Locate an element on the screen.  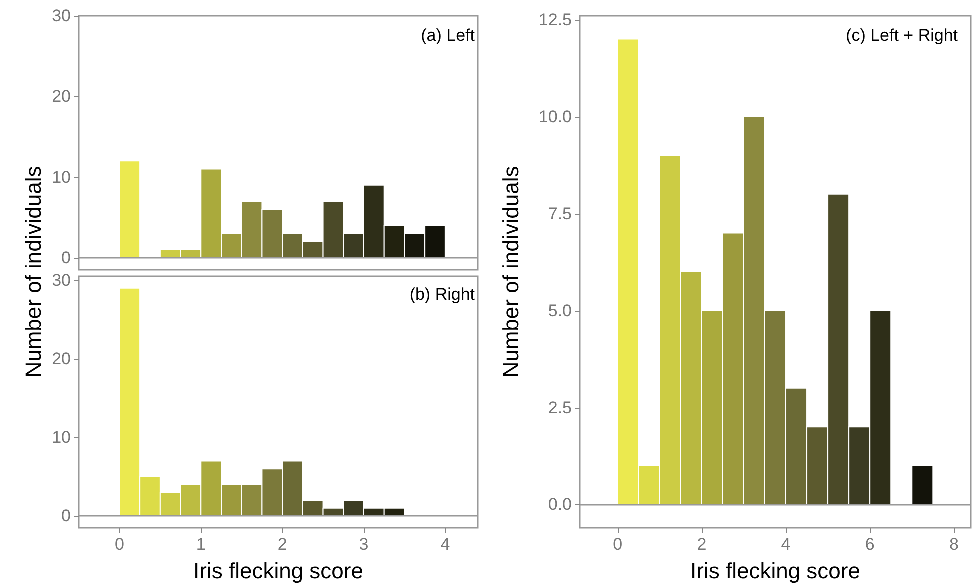
y-tick-label: 12.5 is located at coordinates (555, 20).